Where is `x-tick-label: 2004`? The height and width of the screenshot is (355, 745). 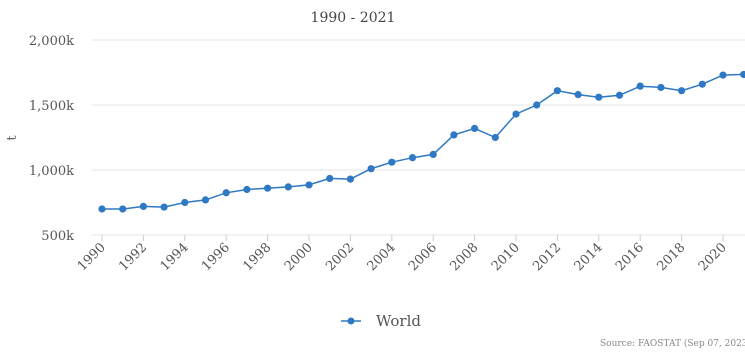 x-tick-label: 2004 is located at coordinates (382, 257).